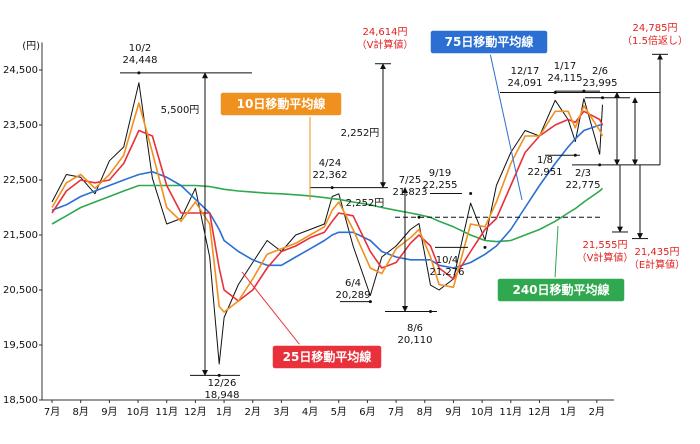 This screenshot has height=444, width=700. Describe the element at coordinates (20, 345) in the screenshot. I see `y-tick-label: 19,500` at that location.